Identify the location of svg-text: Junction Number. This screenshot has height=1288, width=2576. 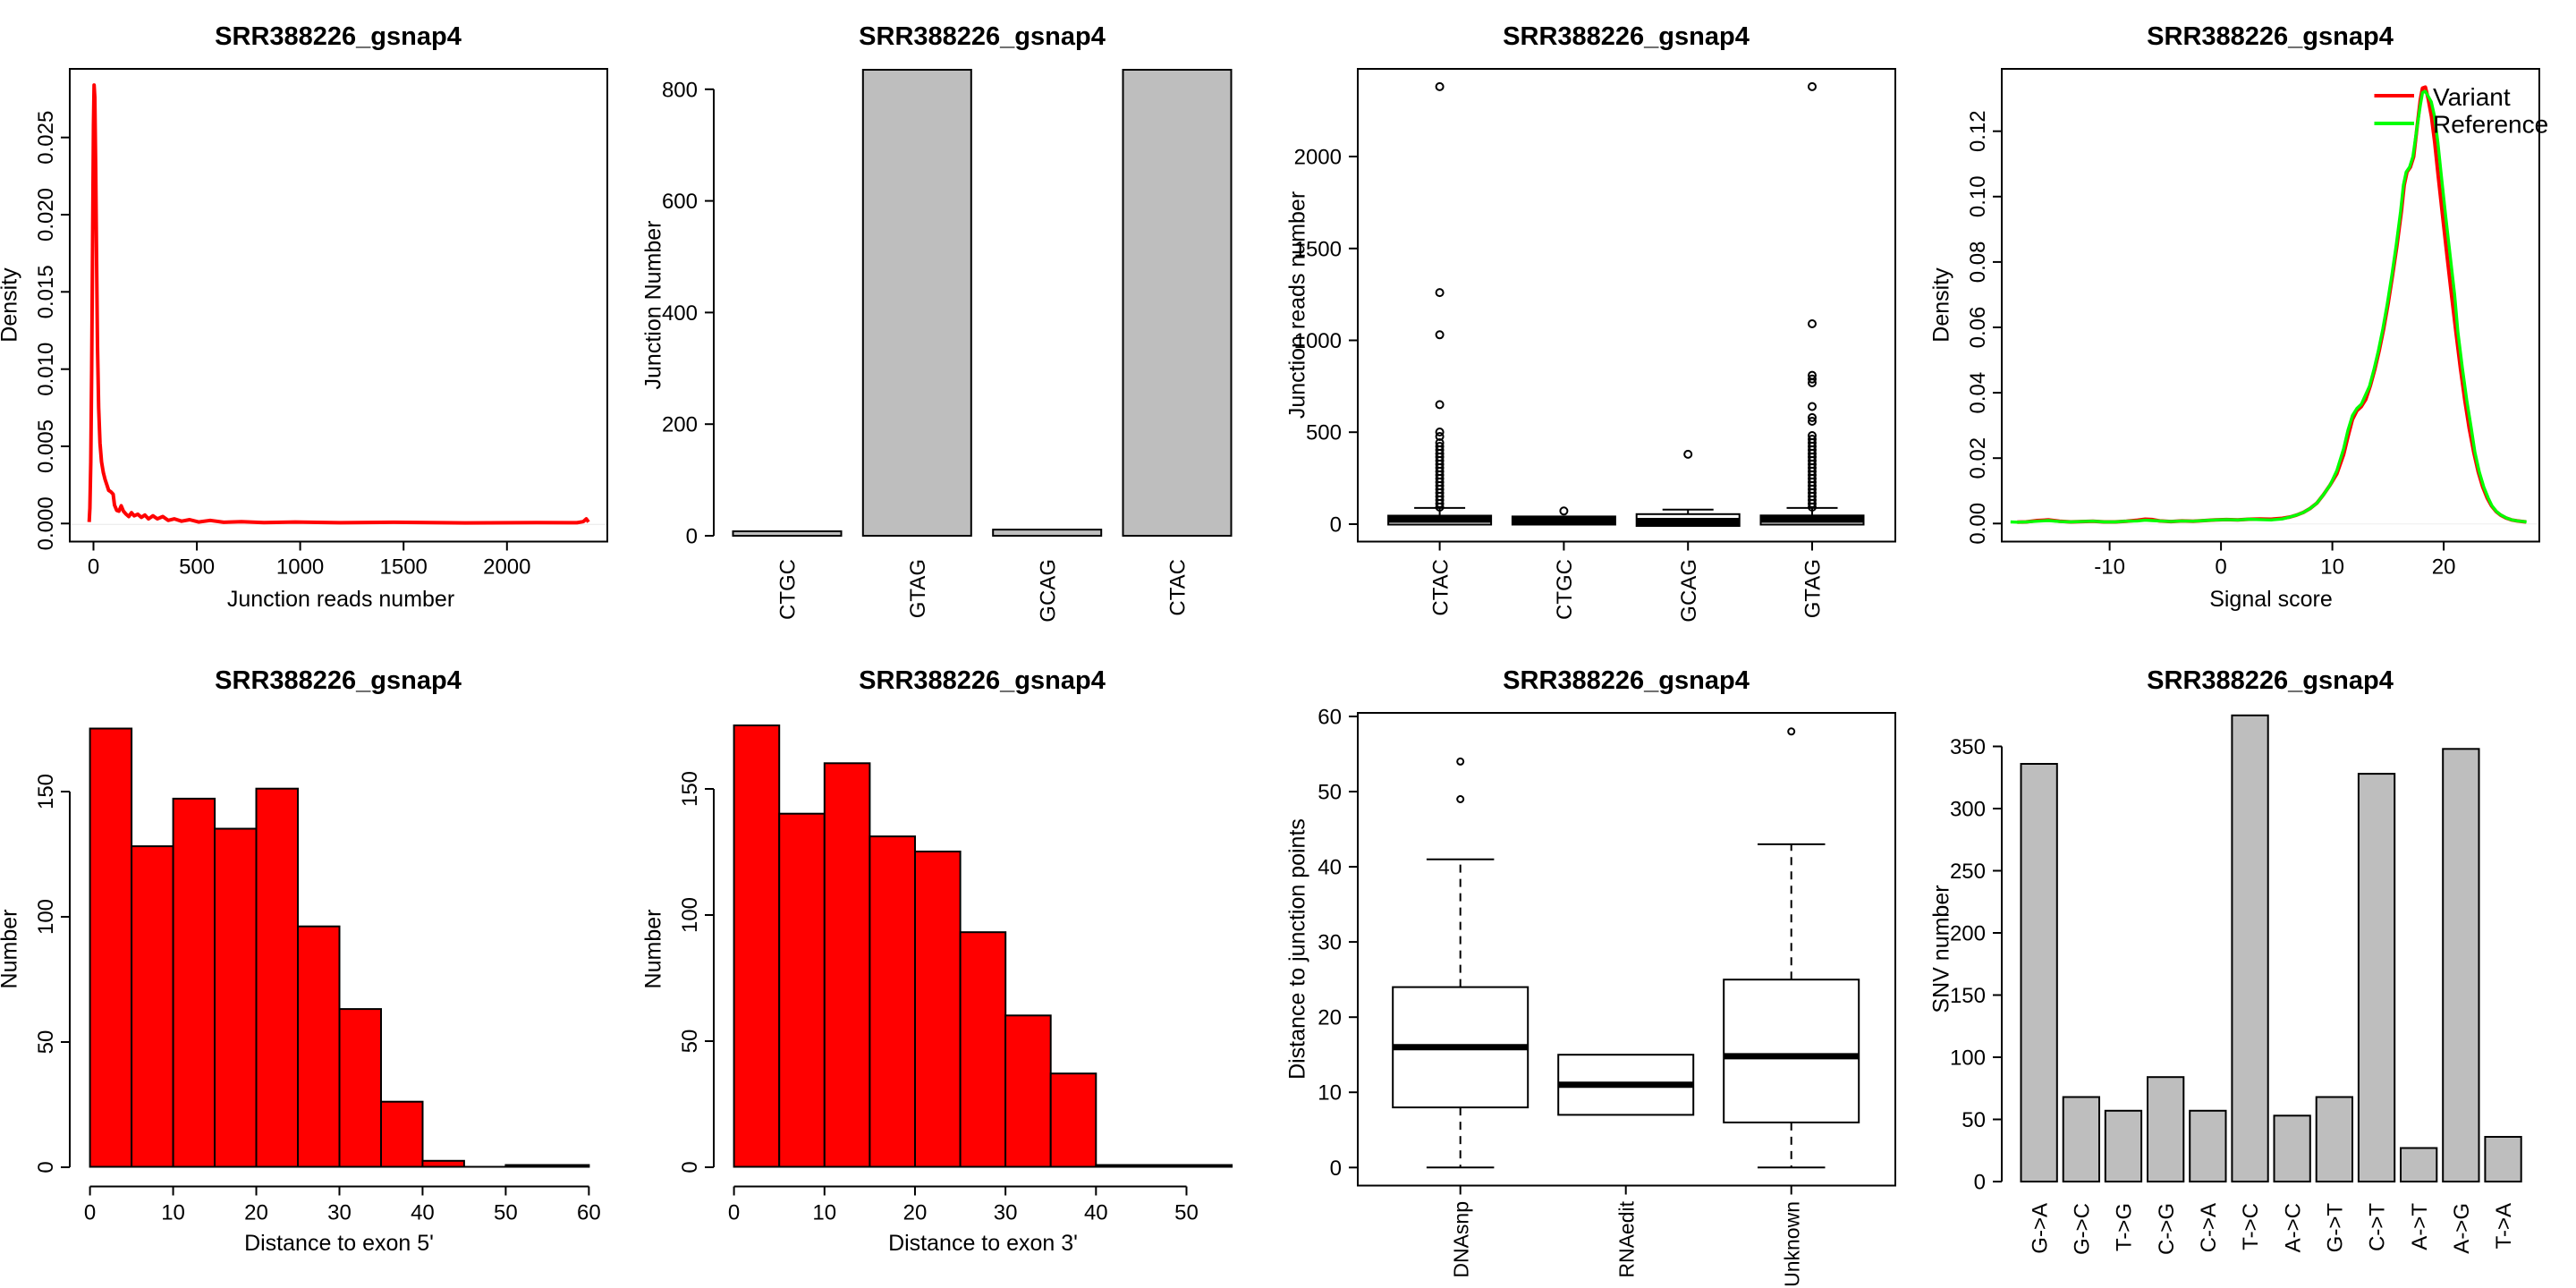
(653, 305).